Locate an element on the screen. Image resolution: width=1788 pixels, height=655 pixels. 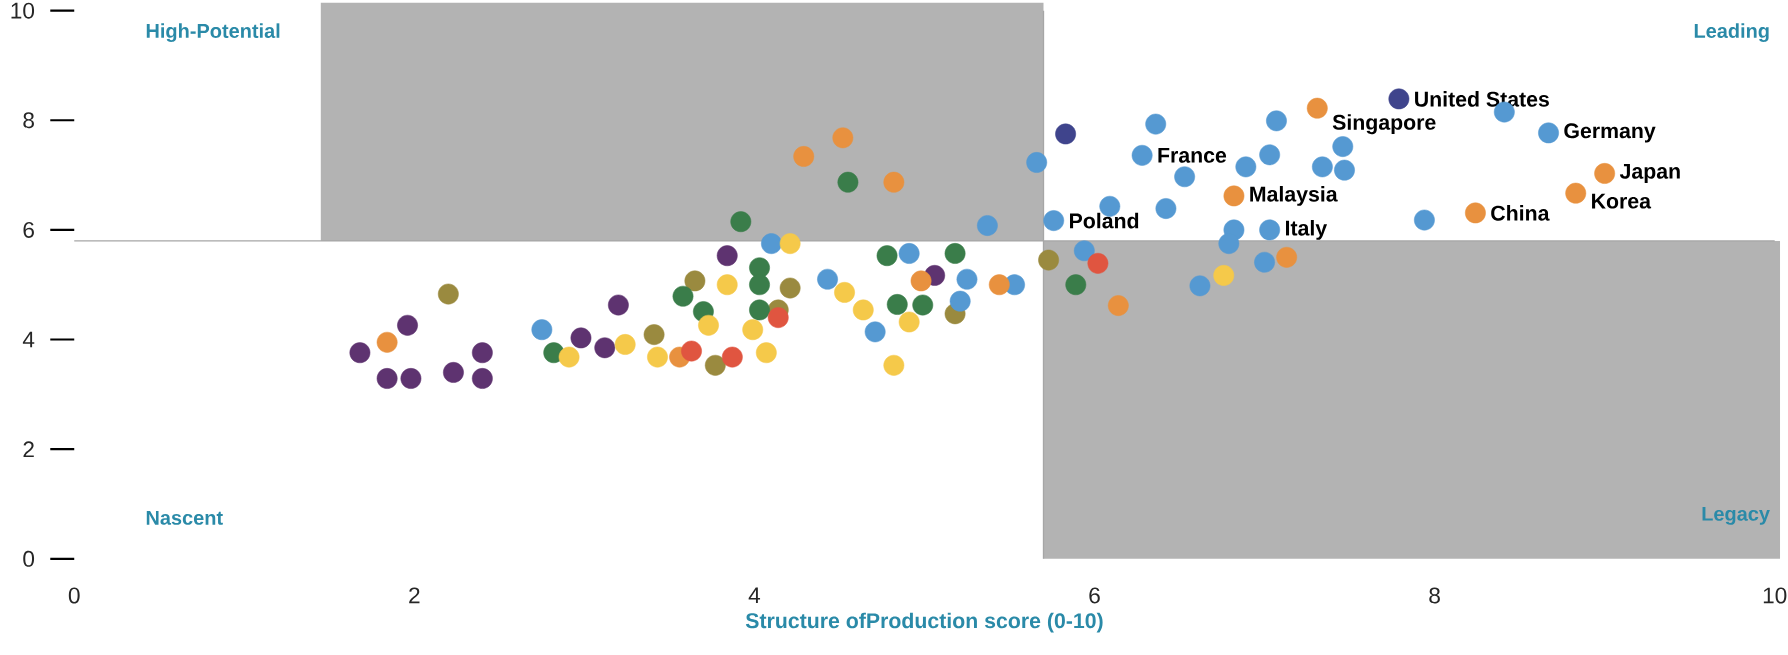
x-tick-label: 10 is located at coordinates (1775, 595).